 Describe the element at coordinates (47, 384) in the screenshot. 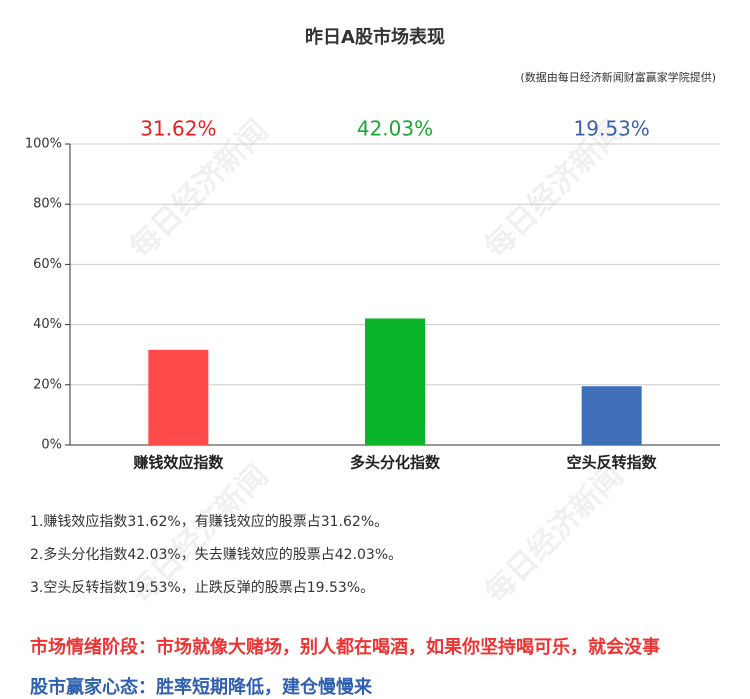

I see `y-tick-label: 20%` at that location.